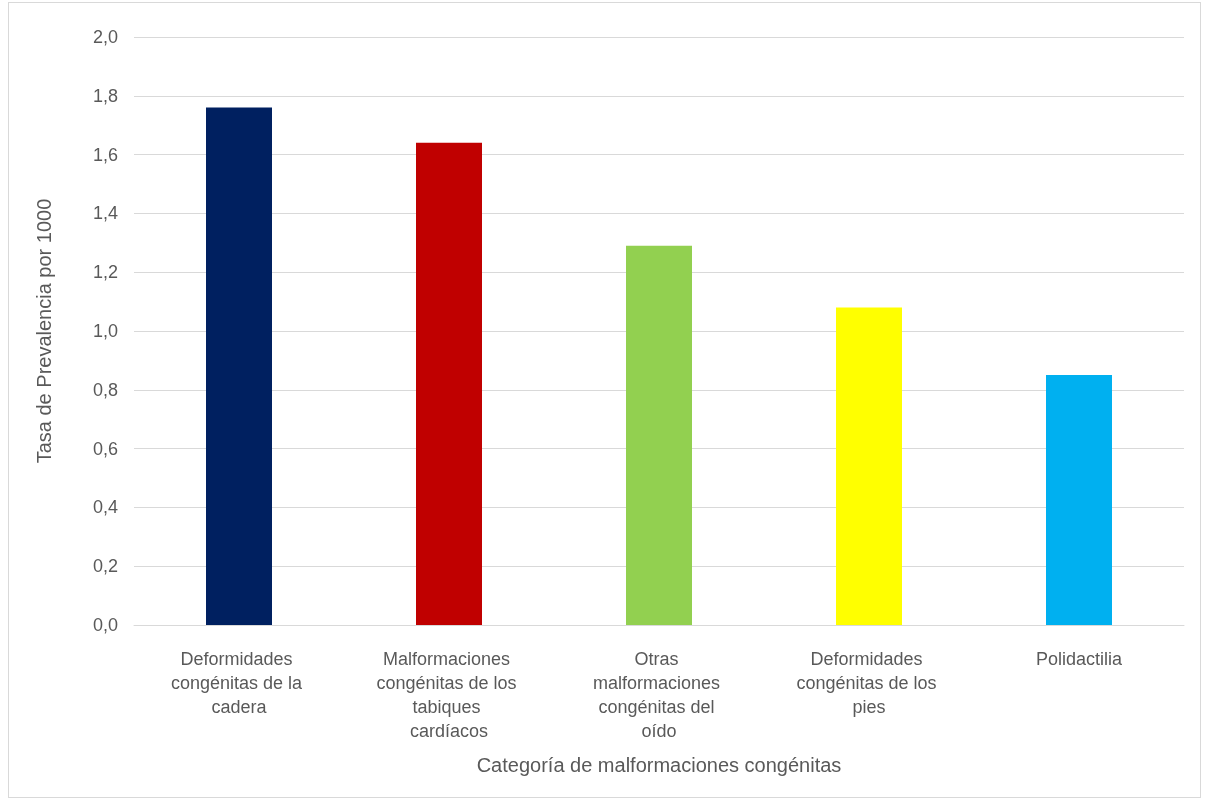 This screenshot has width=1209, height=804. I want to click on x-axis-title: Categoría de malformaciones congénitas, so click(659, 765).